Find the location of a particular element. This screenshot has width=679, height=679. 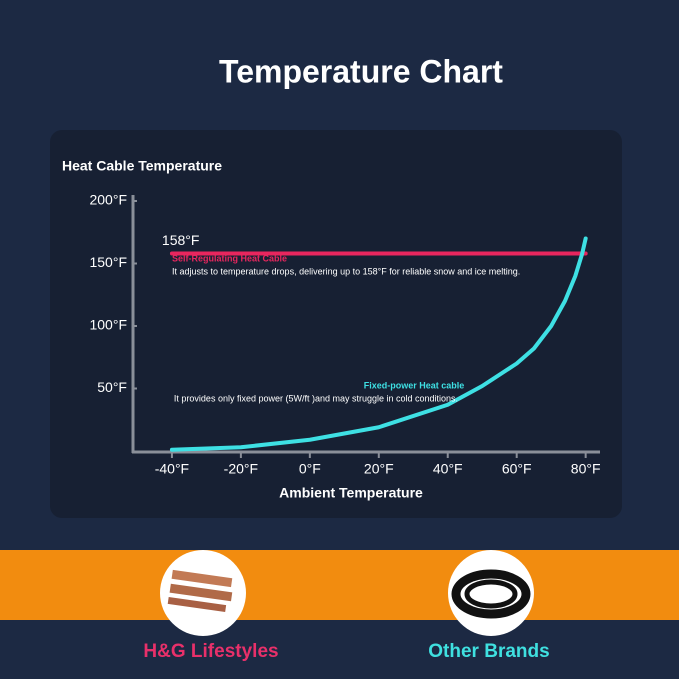

series-name: Fixed-power Heat cable is located at coordinates (414, 385).